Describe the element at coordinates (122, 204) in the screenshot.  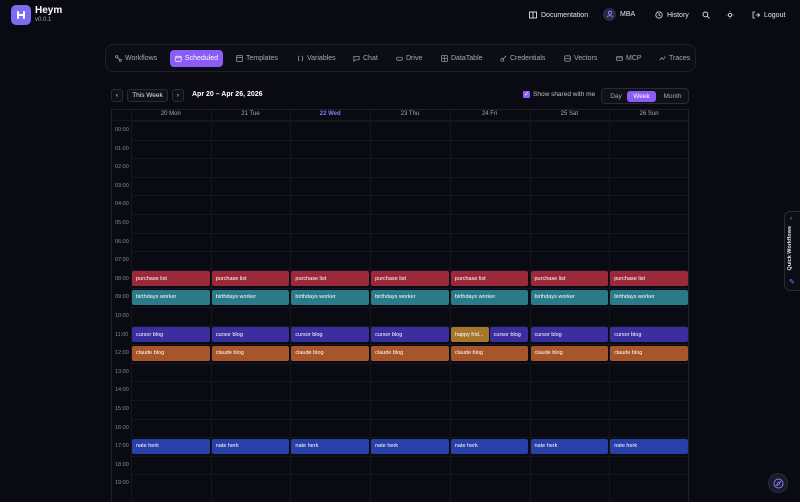
I see `hour-label: 04:00` at that location.